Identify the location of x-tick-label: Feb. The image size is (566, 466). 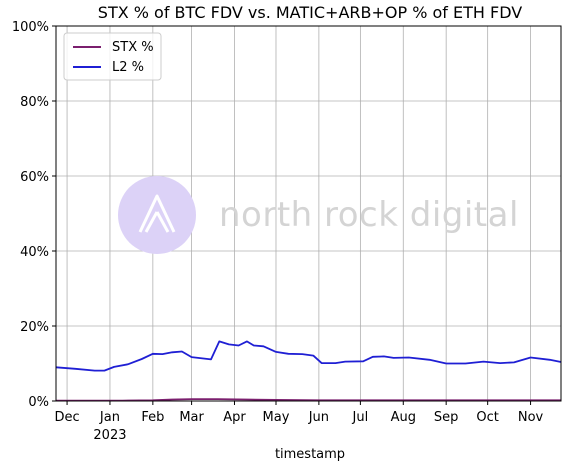
(152, 417).